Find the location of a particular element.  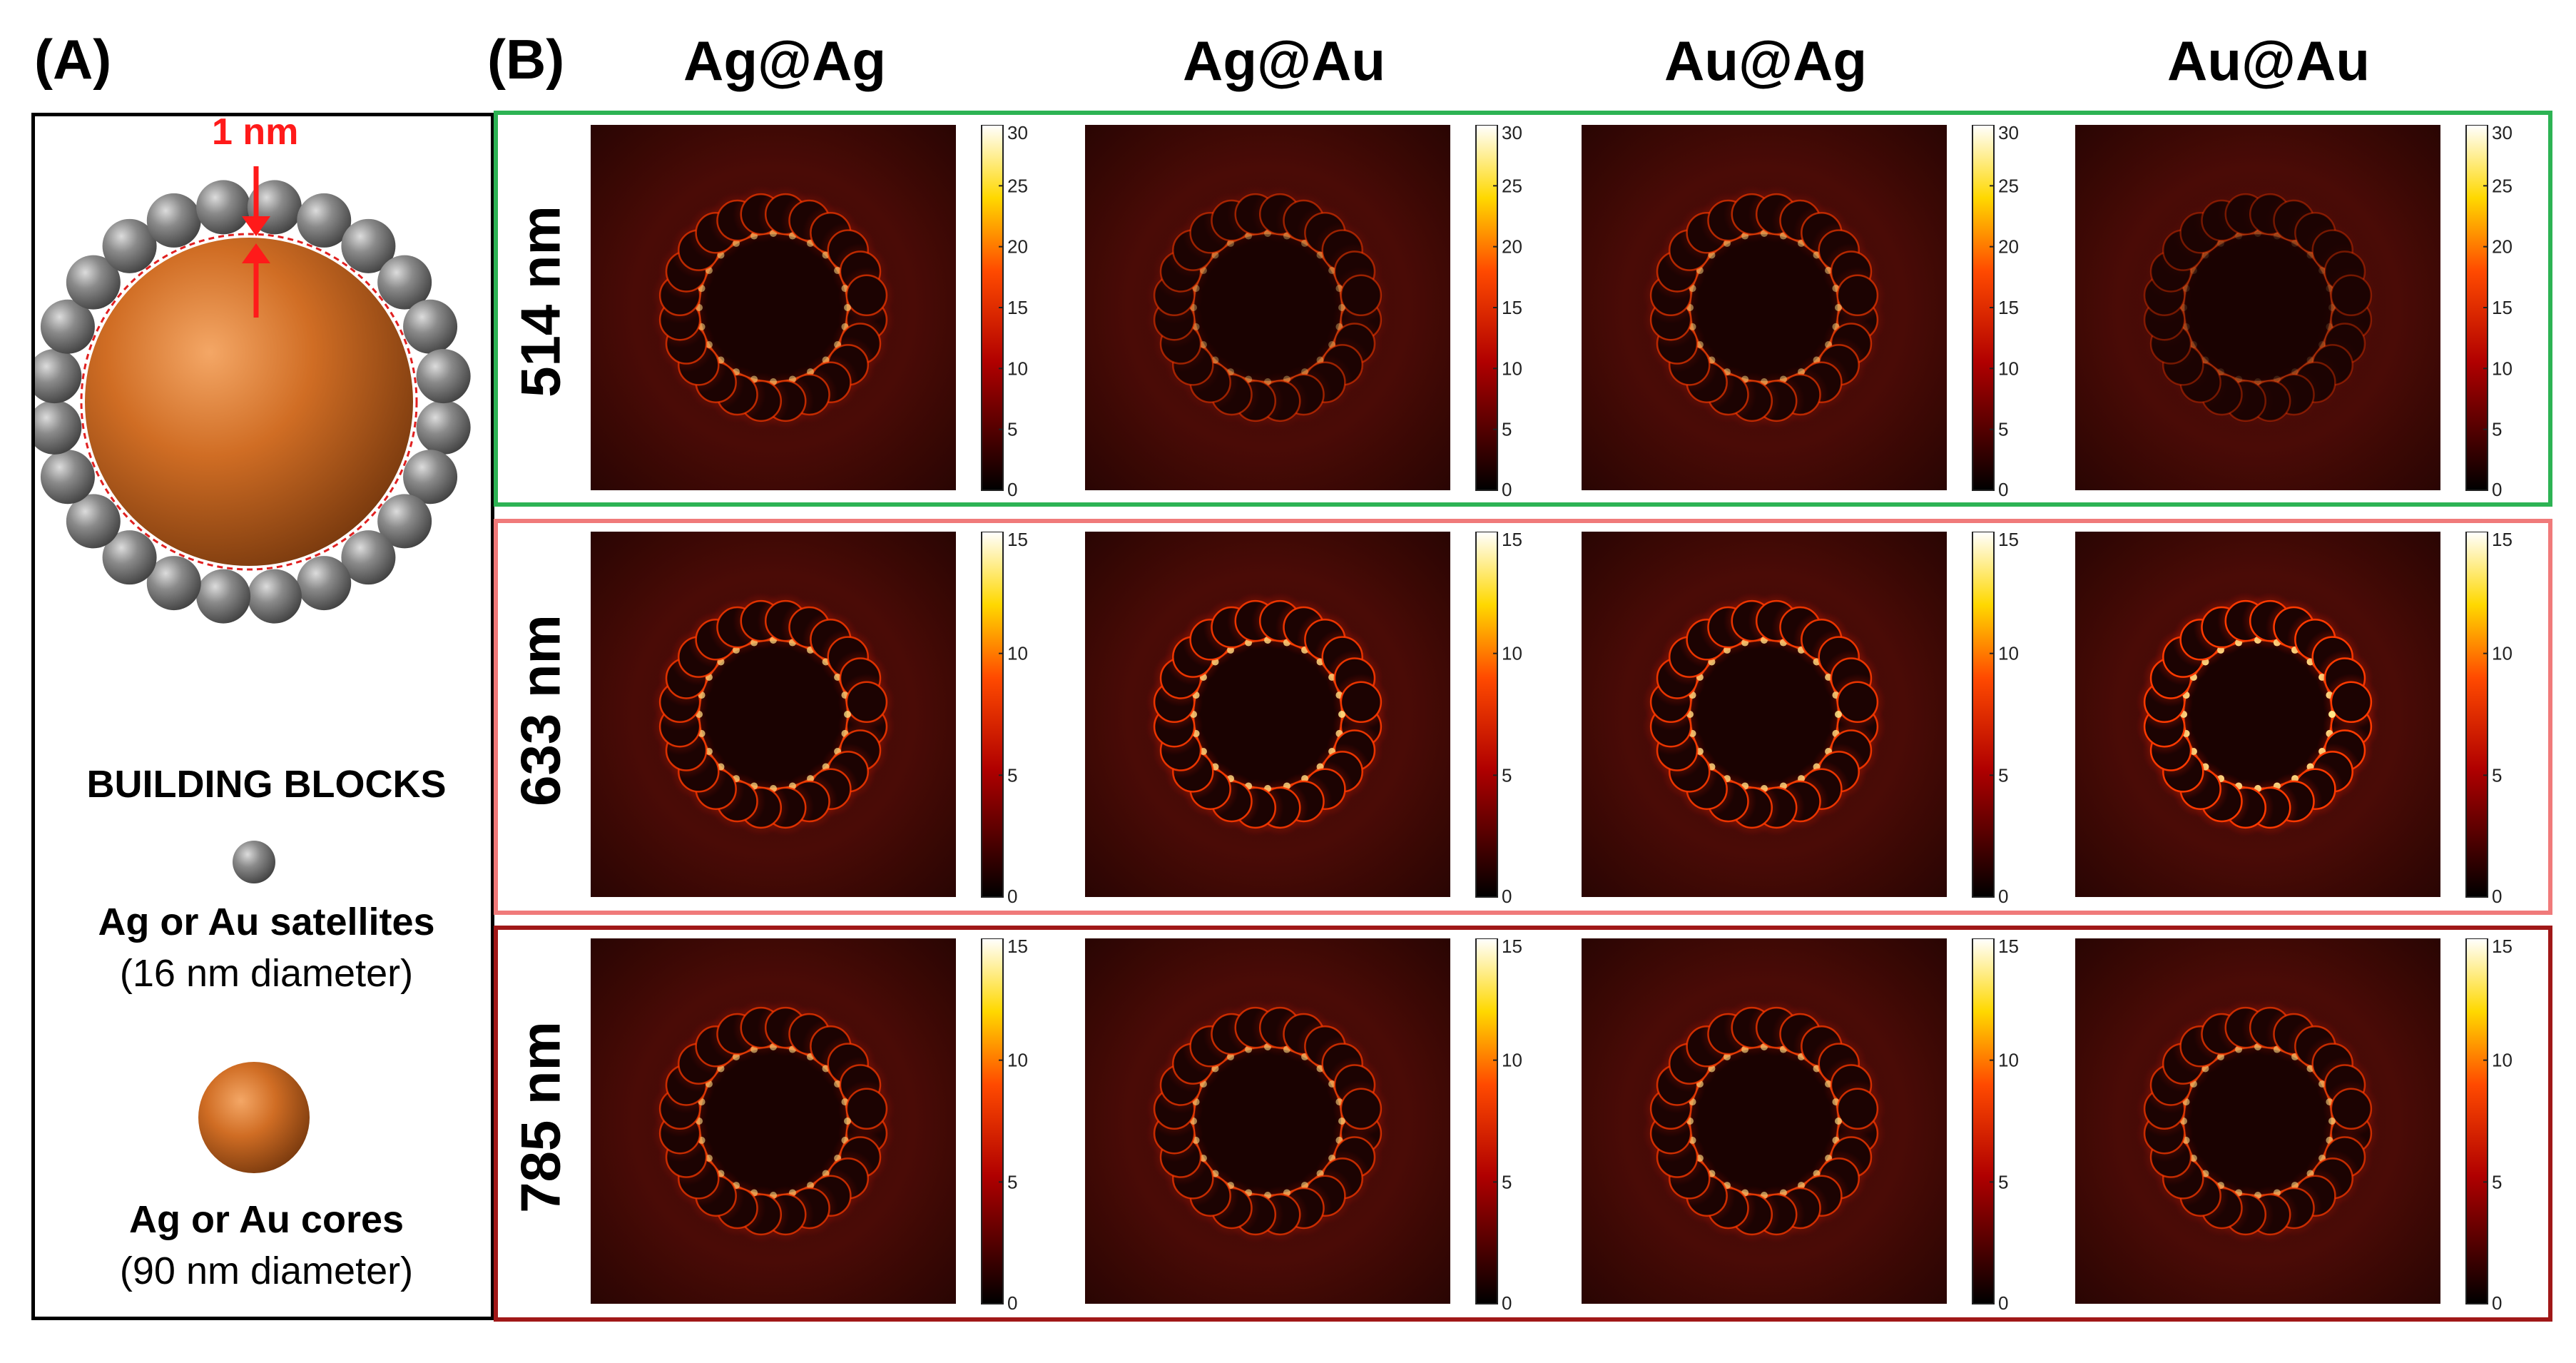

satellite-diameter: (16 nm diameter) is located at coordinates (266, 973).